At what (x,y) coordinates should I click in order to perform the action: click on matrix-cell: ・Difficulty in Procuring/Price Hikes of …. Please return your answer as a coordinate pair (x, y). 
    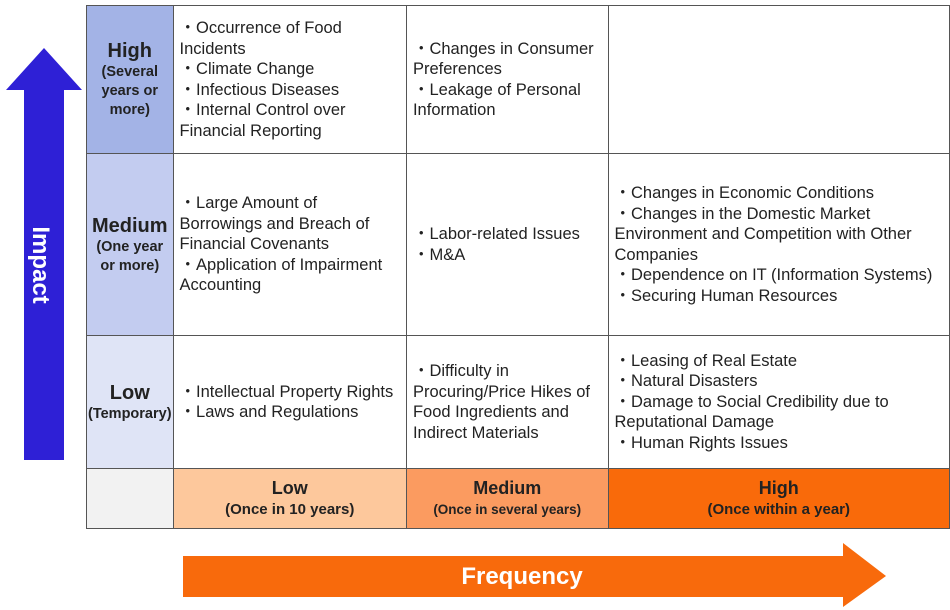
    Looking at the image, I should click on (507, 402).